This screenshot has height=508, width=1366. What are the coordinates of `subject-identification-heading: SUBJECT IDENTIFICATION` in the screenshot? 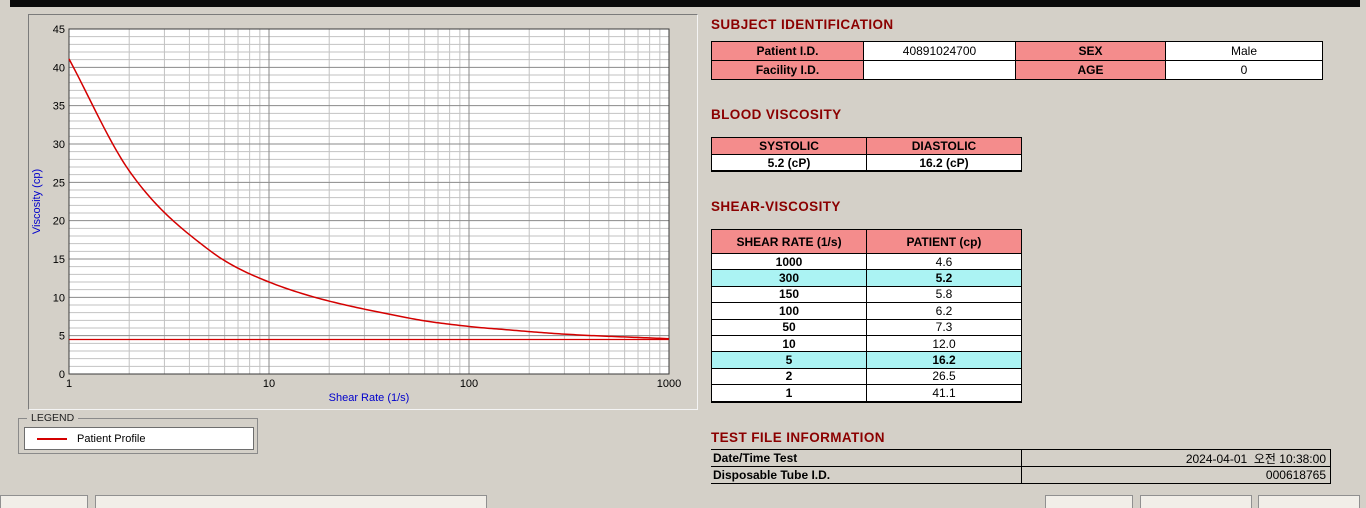 It's located at (802, 24).